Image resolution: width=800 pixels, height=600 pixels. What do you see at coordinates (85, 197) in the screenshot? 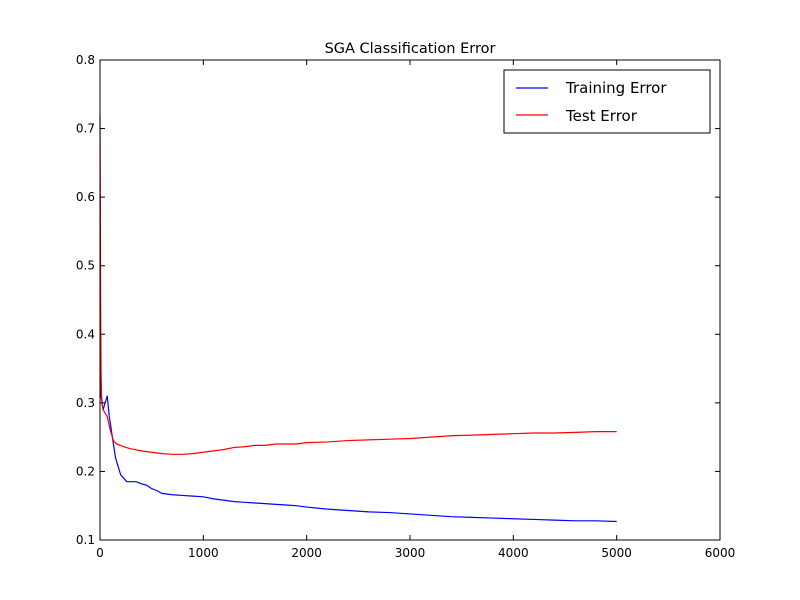
I see `y-tick-label: 0.6` at bounding box center [85, 197].